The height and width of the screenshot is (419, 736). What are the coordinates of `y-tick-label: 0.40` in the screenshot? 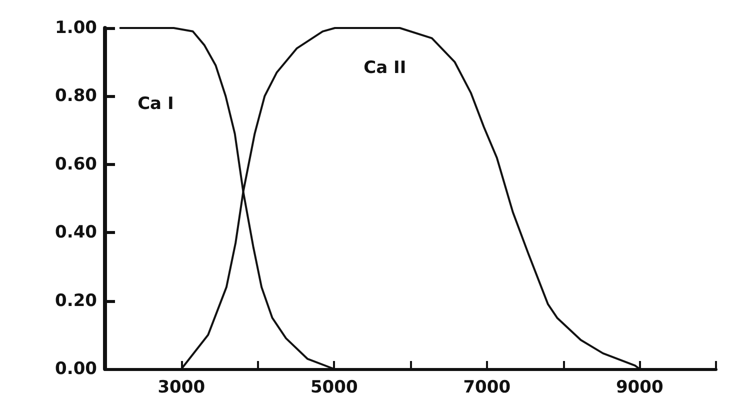 It's located at (76, 232).